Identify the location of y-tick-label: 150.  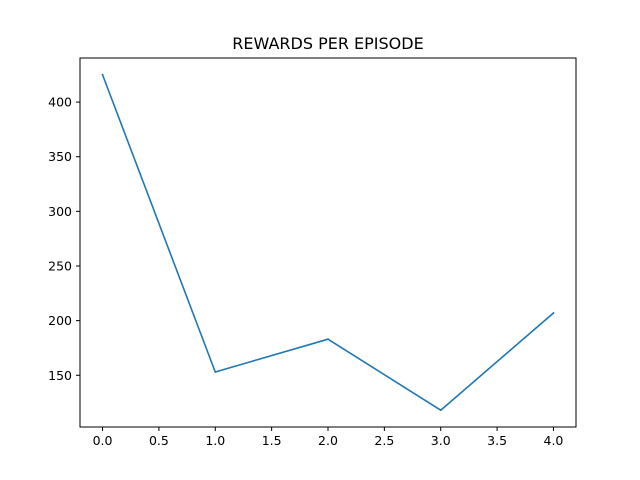
(60, 375).